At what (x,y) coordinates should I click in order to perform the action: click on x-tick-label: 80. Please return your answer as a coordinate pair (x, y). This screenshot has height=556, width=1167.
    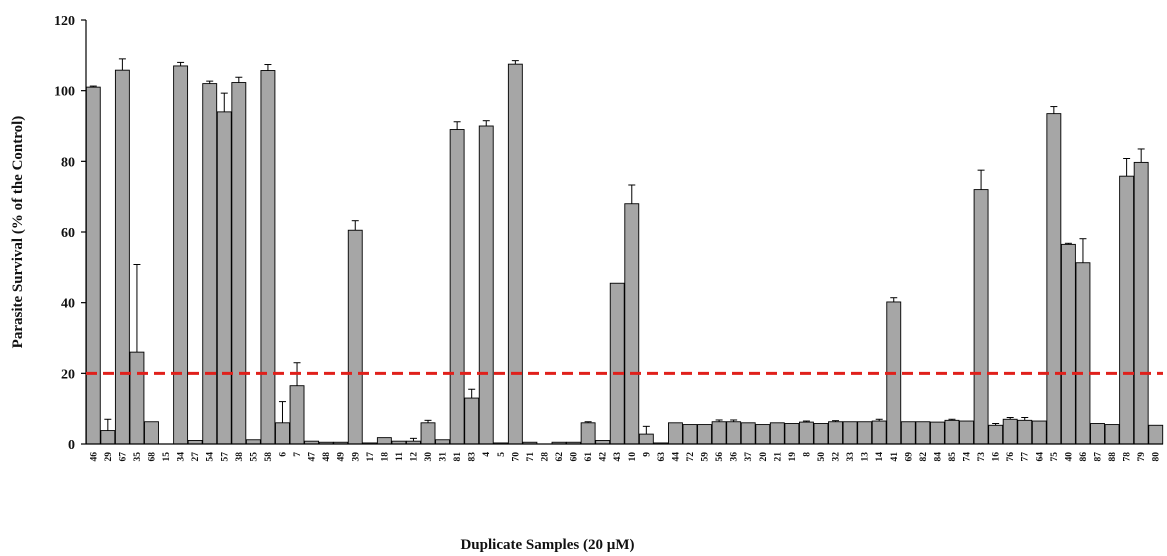
    Looking at the image, I should click on (1157, 457).